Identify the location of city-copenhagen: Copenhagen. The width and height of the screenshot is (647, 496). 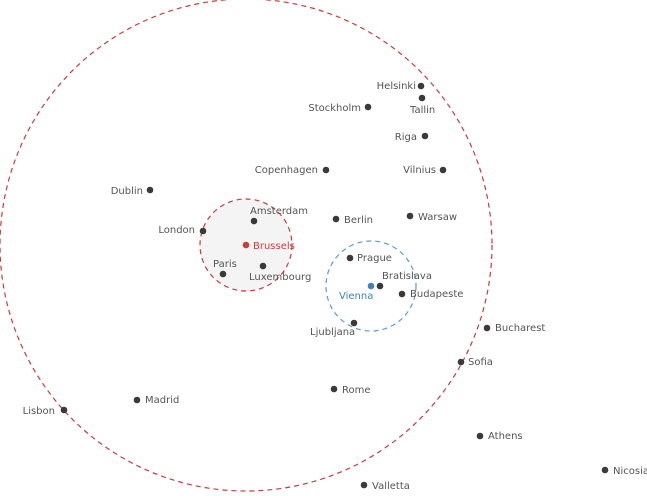
(292, 170).